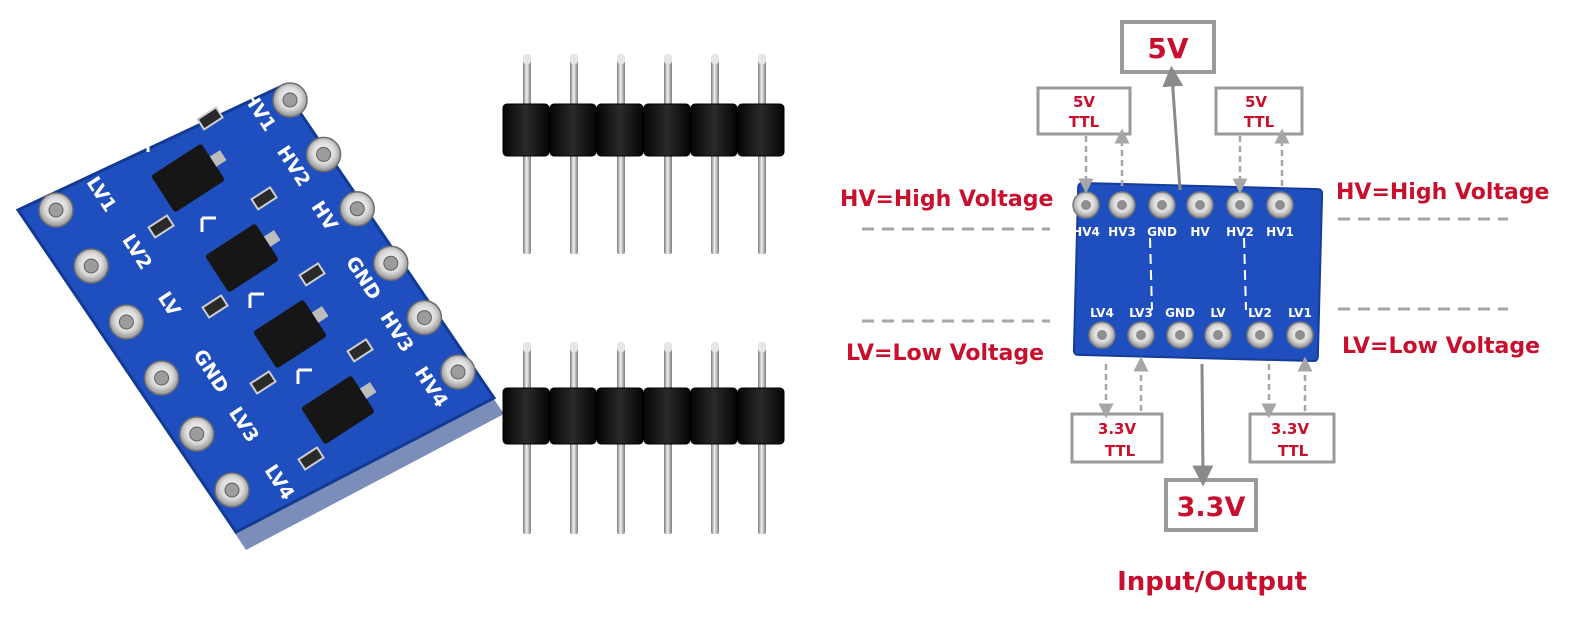 This screenshot has width=1579, height=618. What do you see at coordinates (1293, 451) in the screenshot?
I see `ttl-bottom-right-ttl: TTL` at bounding box center [1293, 451].